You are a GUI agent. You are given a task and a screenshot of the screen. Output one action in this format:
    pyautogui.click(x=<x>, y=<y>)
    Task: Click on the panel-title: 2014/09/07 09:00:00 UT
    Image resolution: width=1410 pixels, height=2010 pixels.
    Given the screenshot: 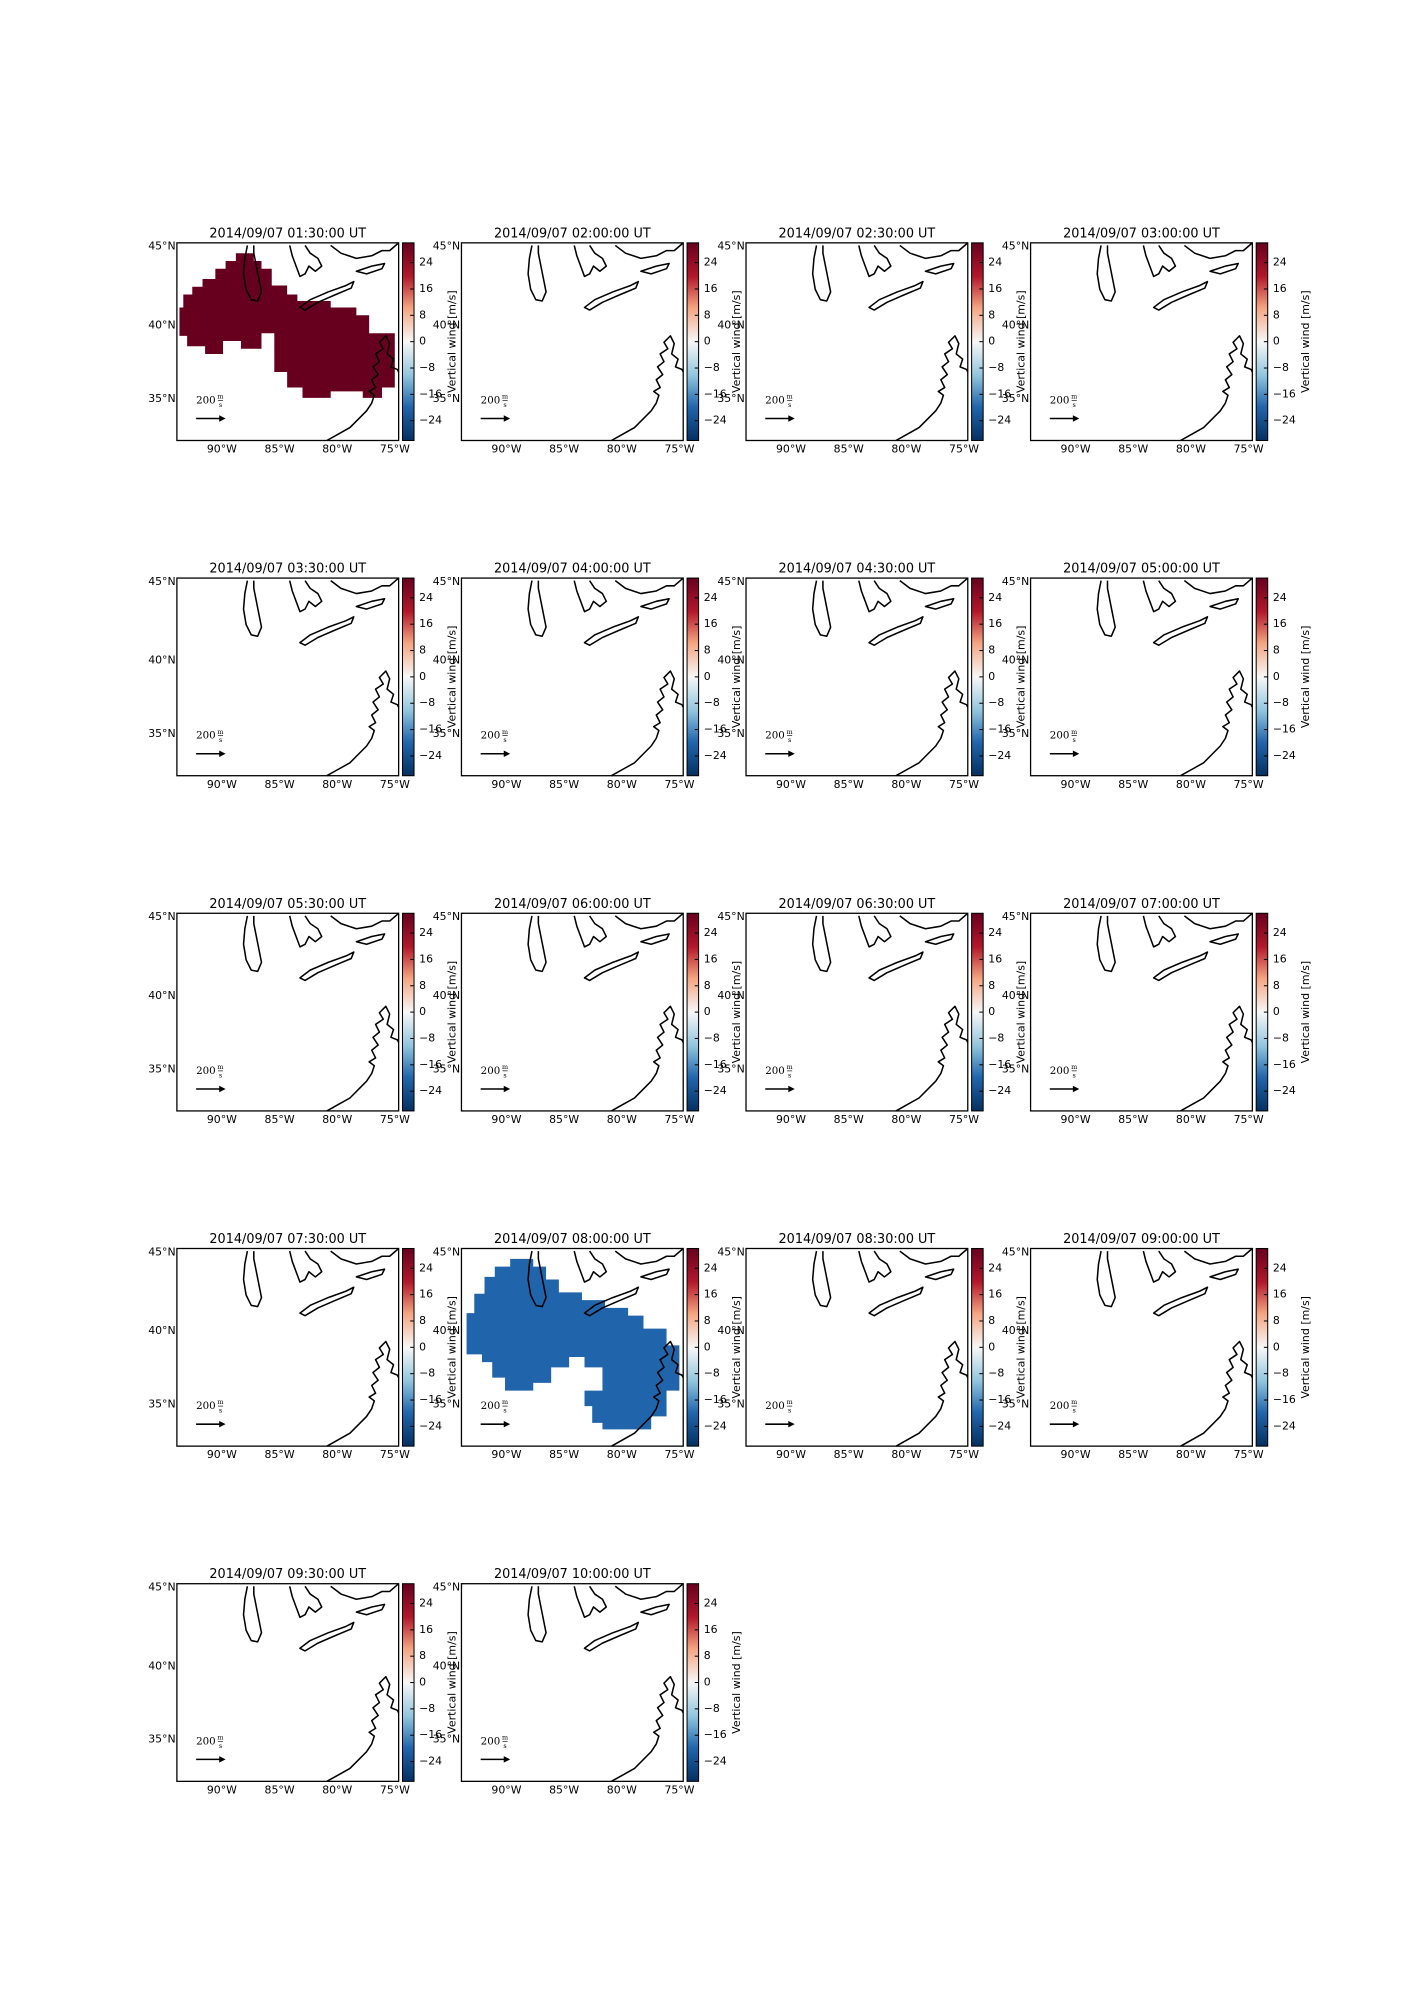 What is the action you would take?
    pyautogui.click(x=1141, y=1239)
    